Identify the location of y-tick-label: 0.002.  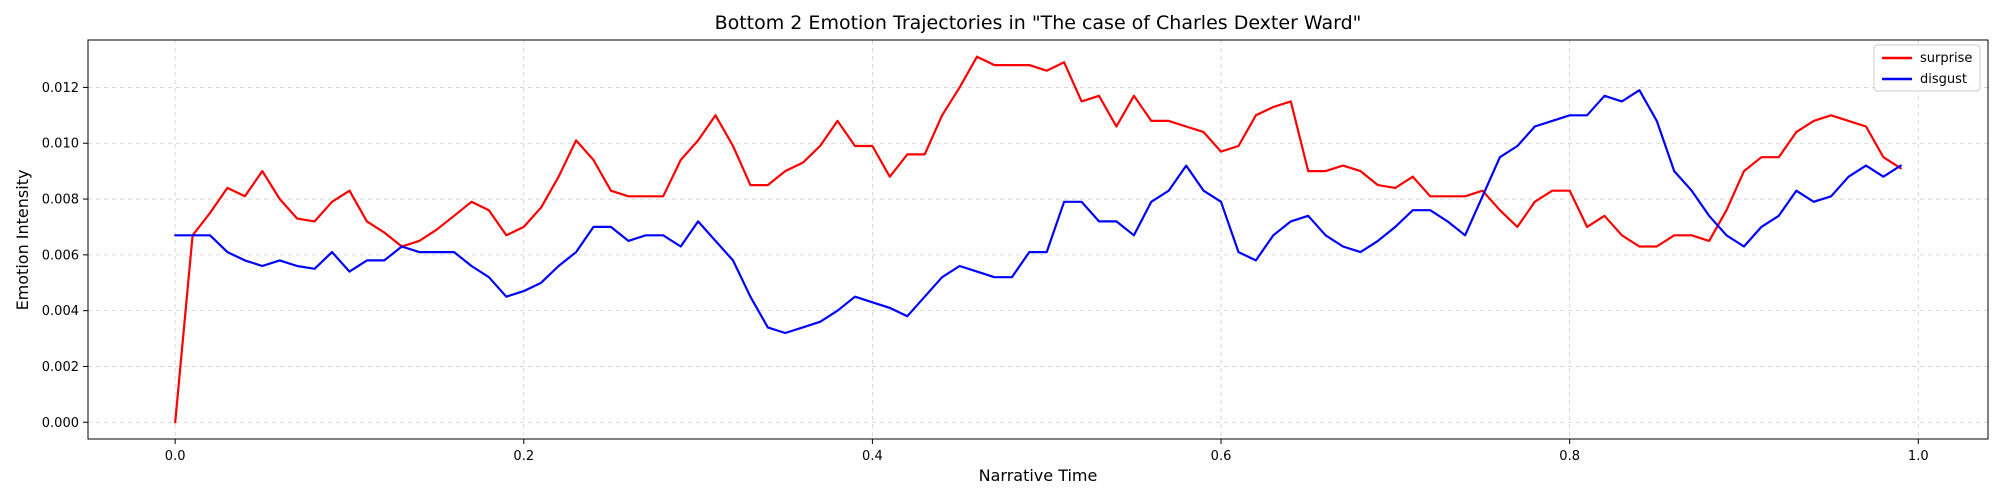
(60, 367).